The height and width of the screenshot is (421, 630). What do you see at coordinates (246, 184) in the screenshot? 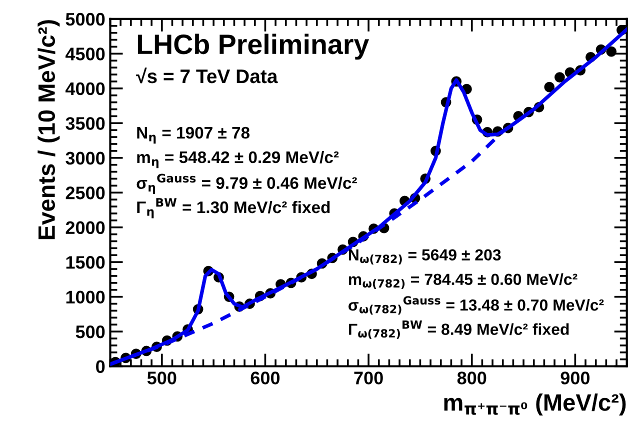
I see `annotation: σ$_{η}$$^{Gauss}$ = 9.79 ± 0.46 MeV/c²` at bounding box center [246, 184].